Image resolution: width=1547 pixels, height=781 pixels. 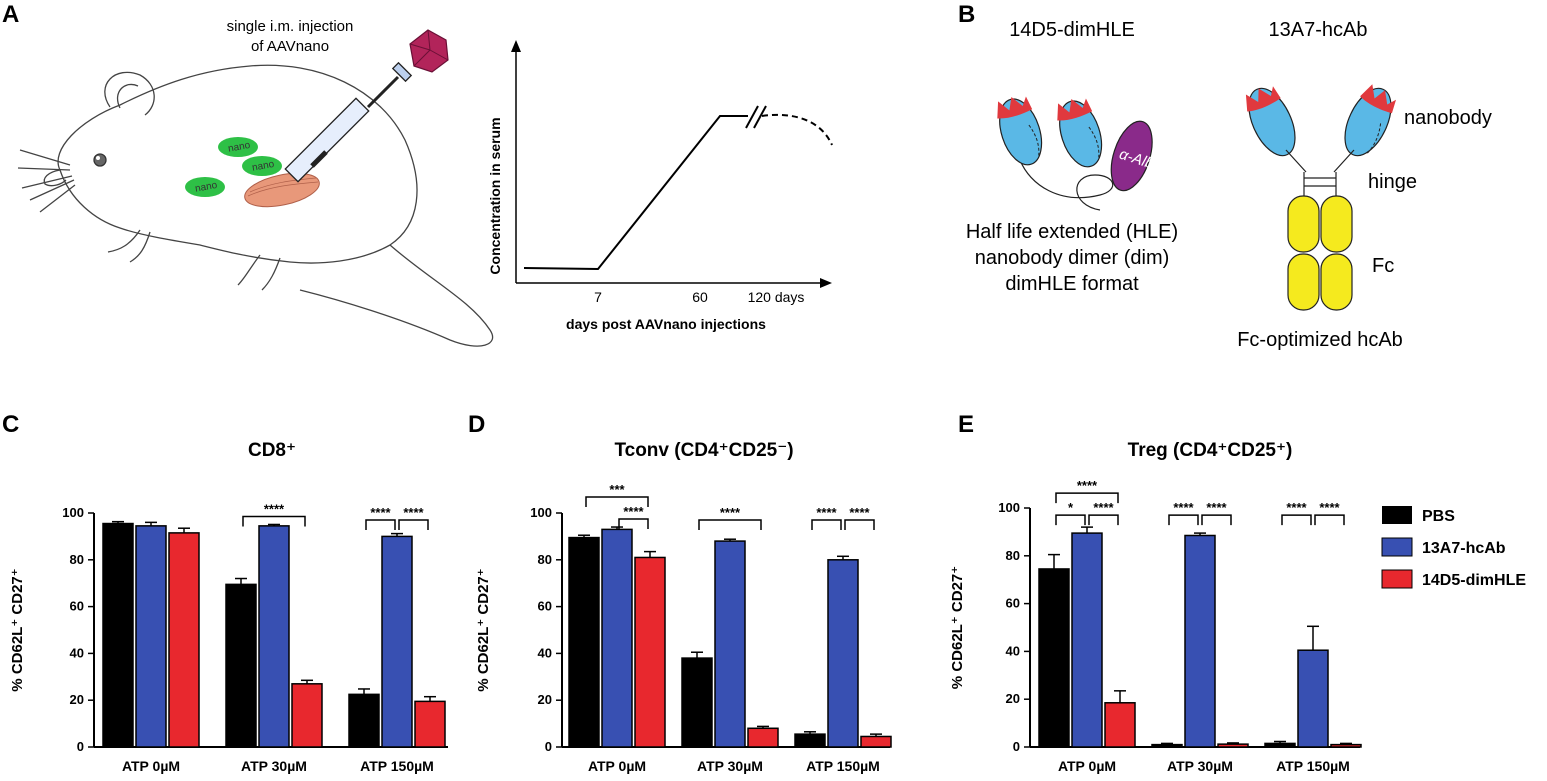 I want to click on pk-y-axis-title: Concentration in serum, so click(x=495, y=195).